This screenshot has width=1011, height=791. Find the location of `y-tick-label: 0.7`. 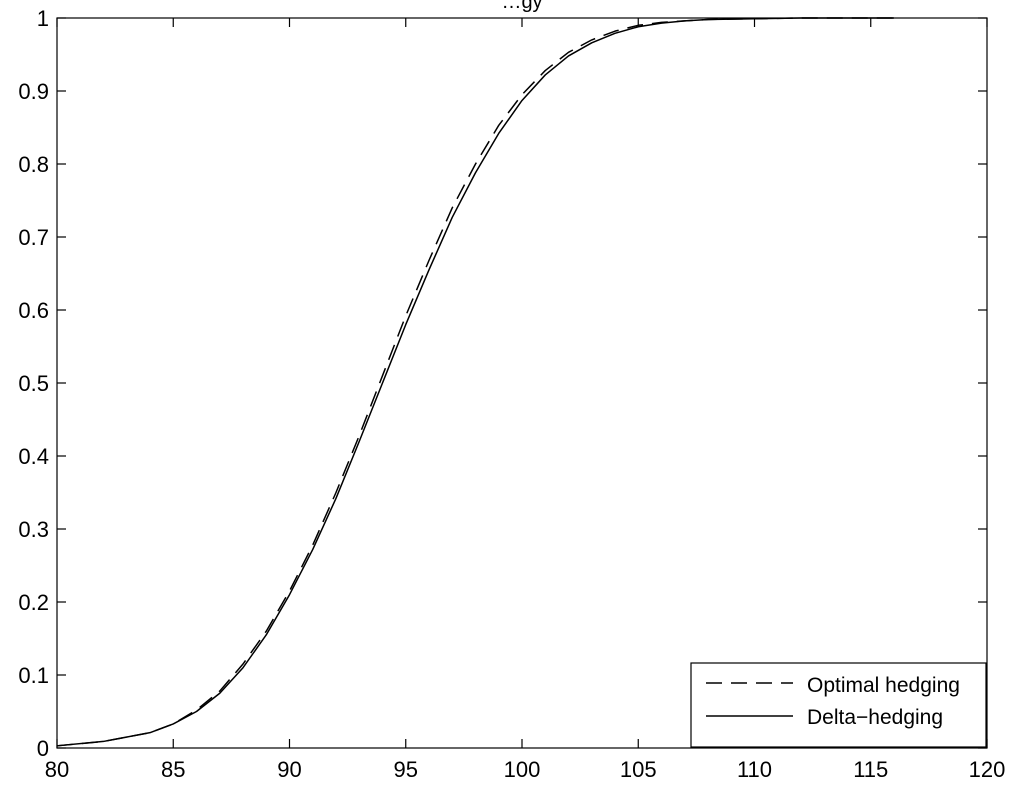

y-tick-label: 0.7 is located at coordinates (33, 237).